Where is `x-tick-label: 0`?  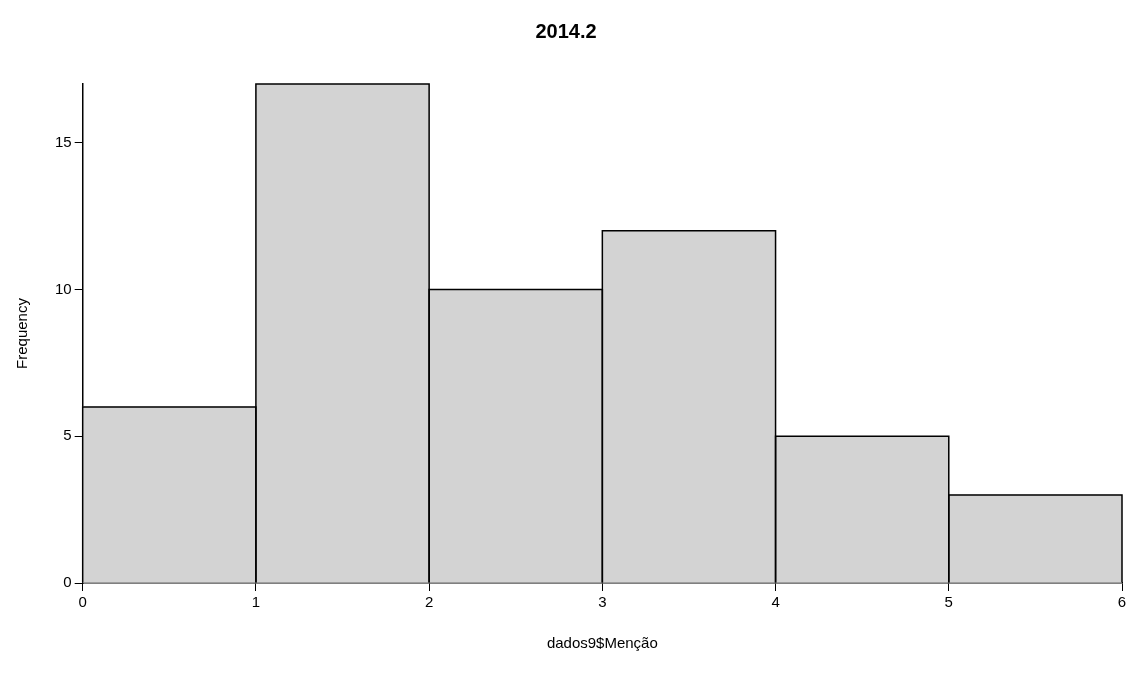 x-tick-label: 0 is located at coordinates (82, 602).